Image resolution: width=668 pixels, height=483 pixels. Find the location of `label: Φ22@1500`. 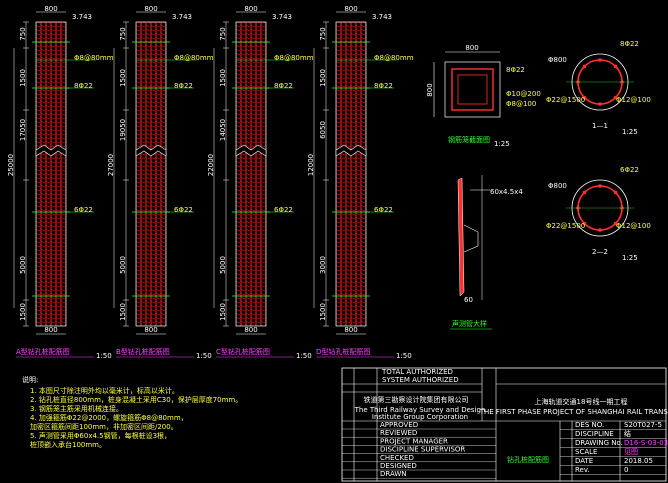

label: Φ22@1500 is located at coordinates (565, 100).